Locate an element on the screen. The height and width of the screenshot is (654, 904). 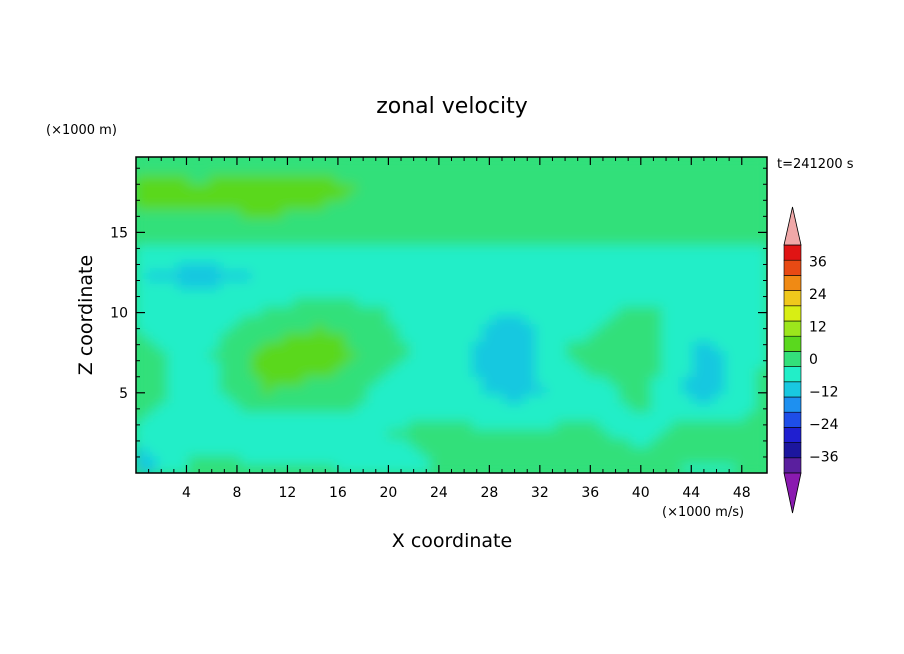
colorbar-tick-label: −12 is located at coordinates (824, 393).